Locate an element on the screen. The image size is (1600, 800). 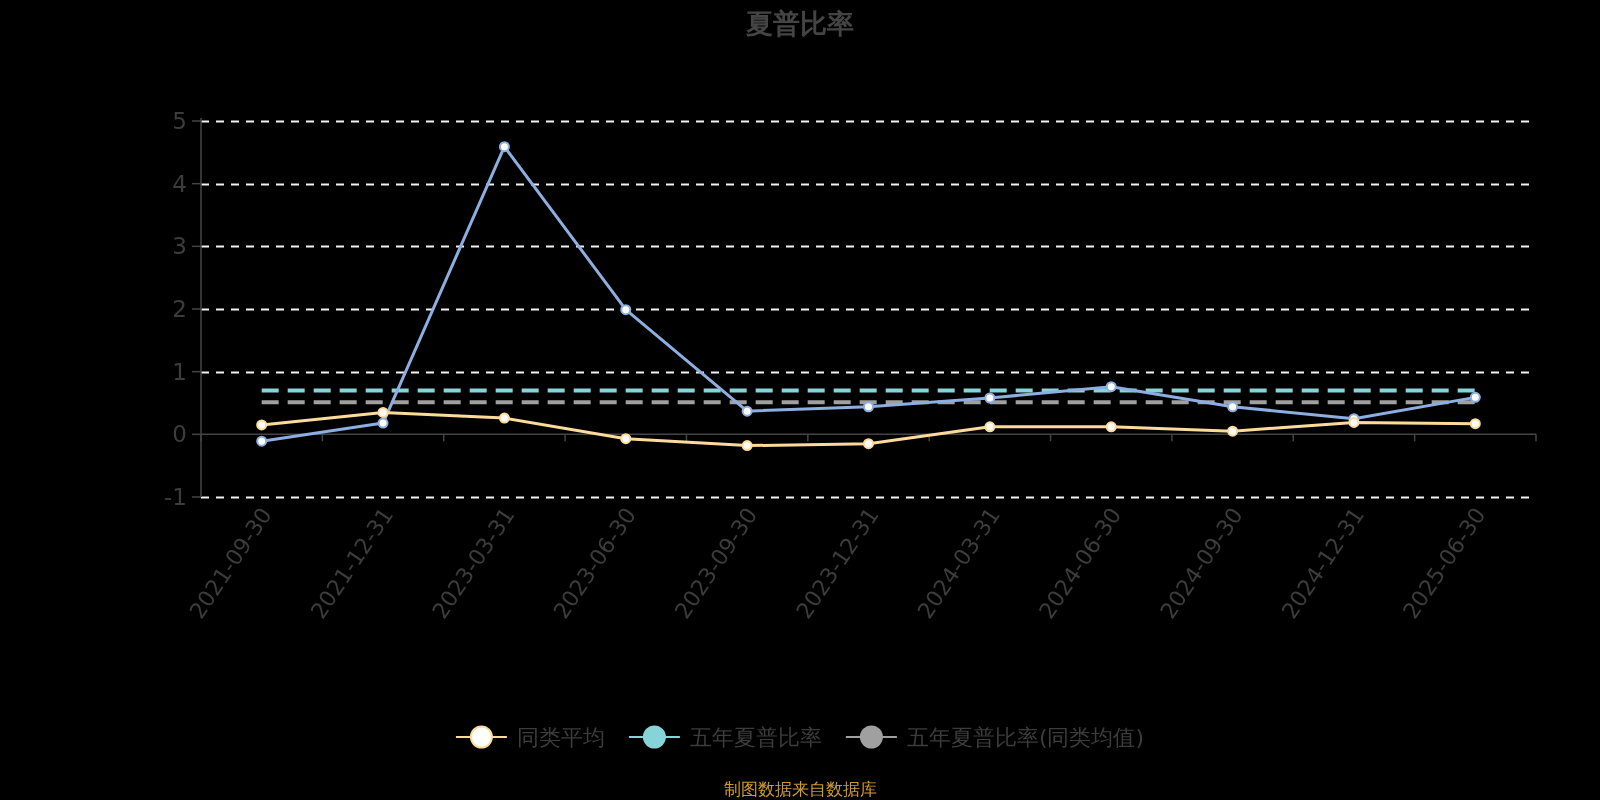
y-tick-label: 1 is located at coordinates (179, 371).